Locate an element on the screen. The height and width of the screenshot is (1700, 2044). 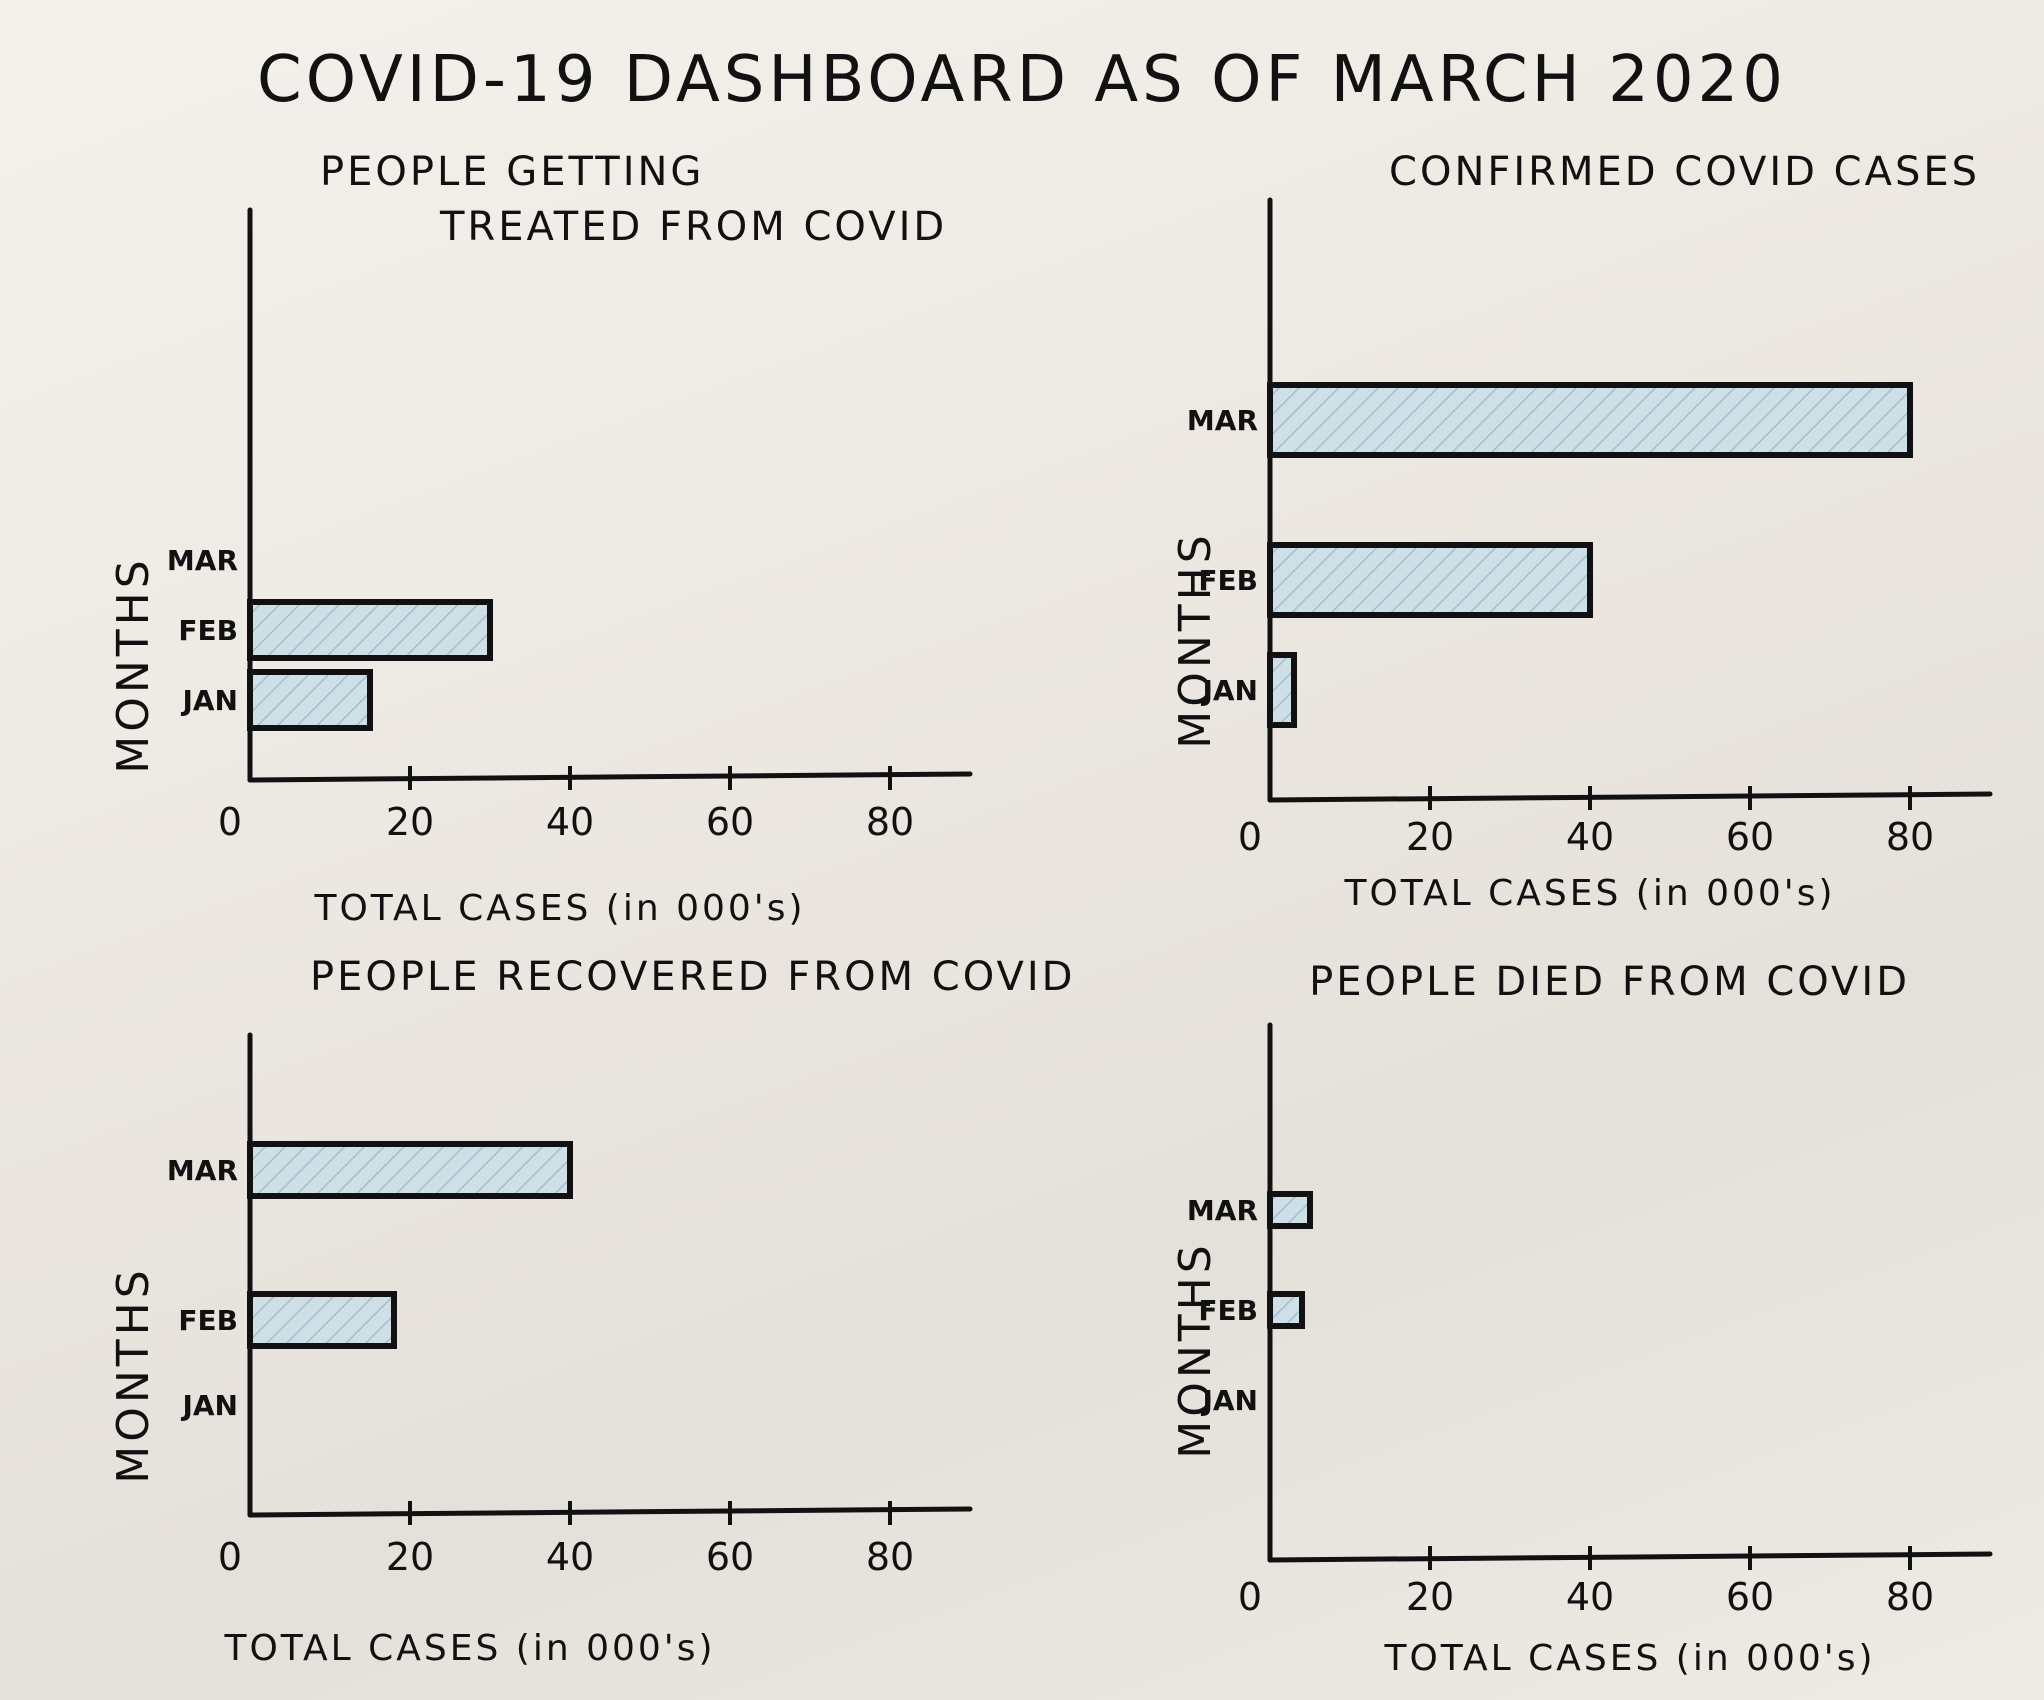
chart-title: PEOPLE DIED FROM COVID is located at coordinates (1609, 982).